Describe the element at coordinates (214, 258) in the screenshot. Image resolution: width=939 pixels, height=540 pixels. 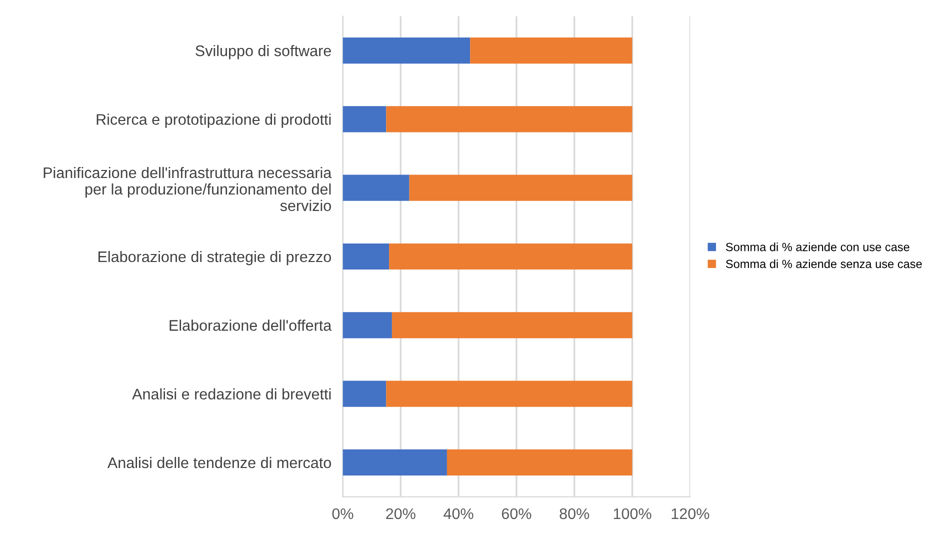
I see `y-tick-label: Elaborazione di strategie di prezzo` at that location.